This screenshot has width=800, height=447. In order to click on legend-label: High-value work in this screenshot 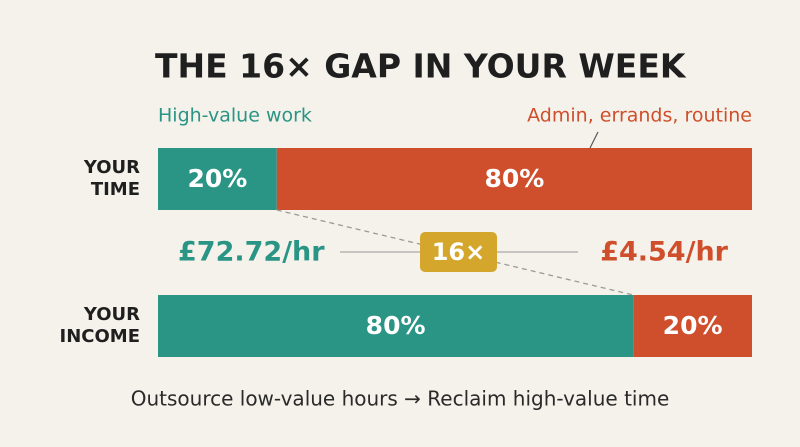, I will do `click(235, 116)`.